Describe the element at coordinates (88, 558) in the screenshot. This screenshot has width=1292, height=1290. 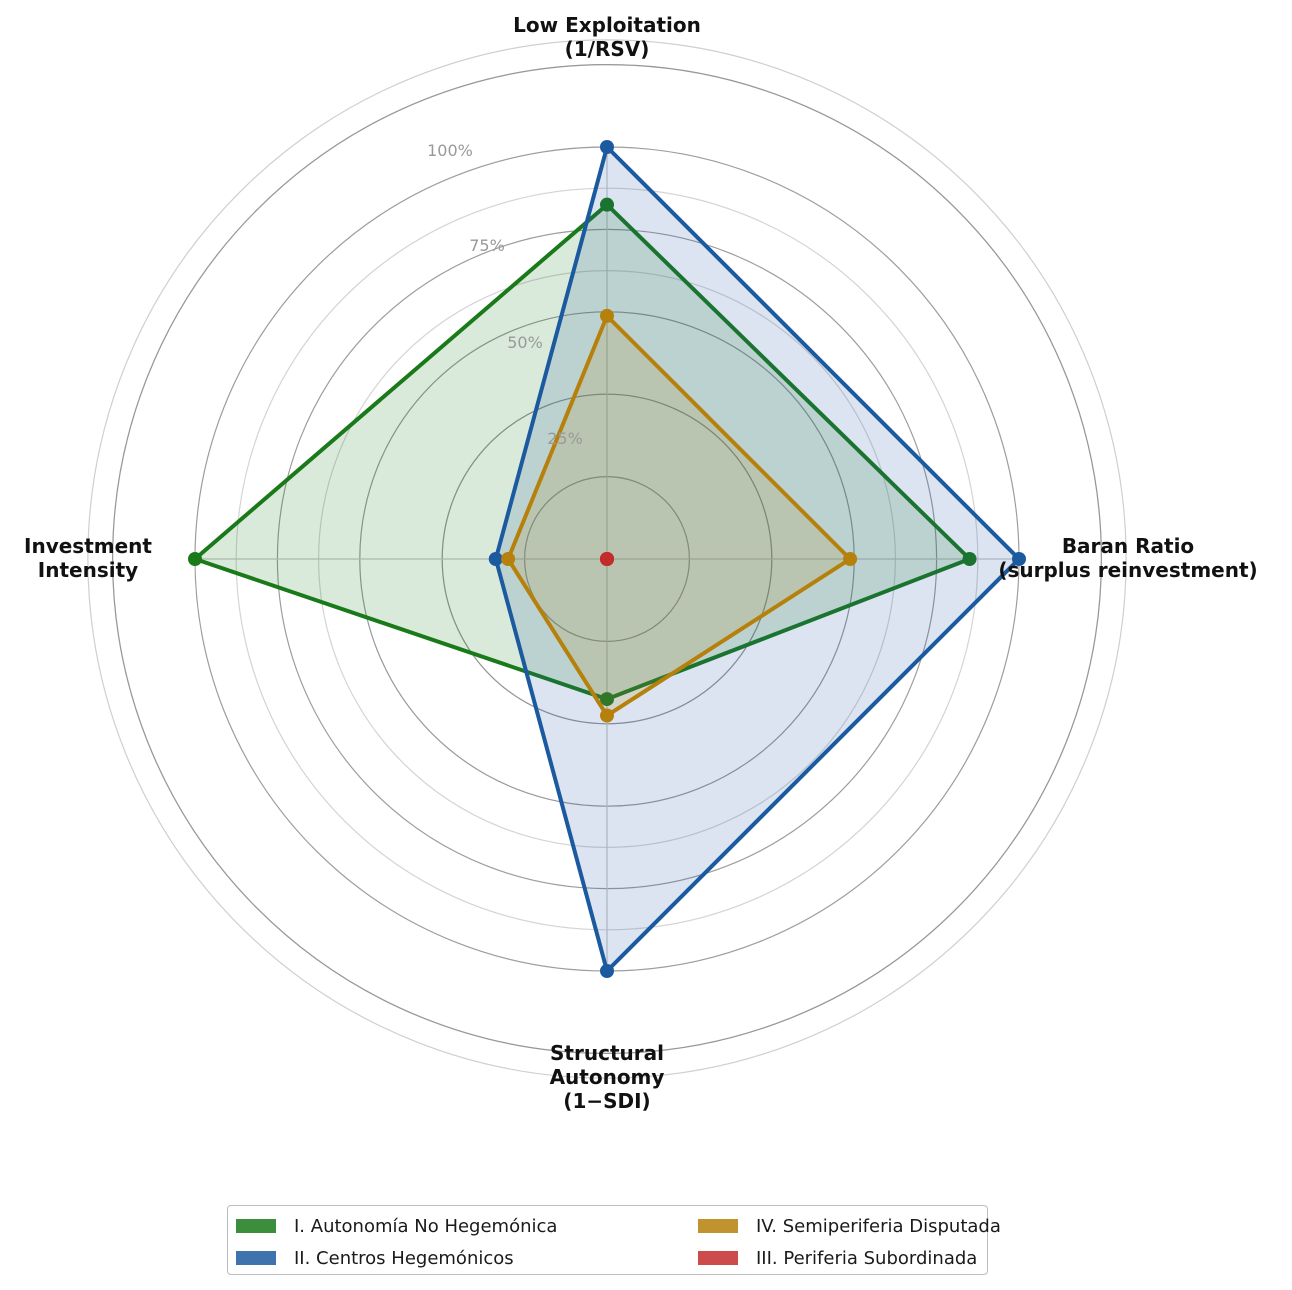
I see `axis-label: Investment Intensity` at that location.